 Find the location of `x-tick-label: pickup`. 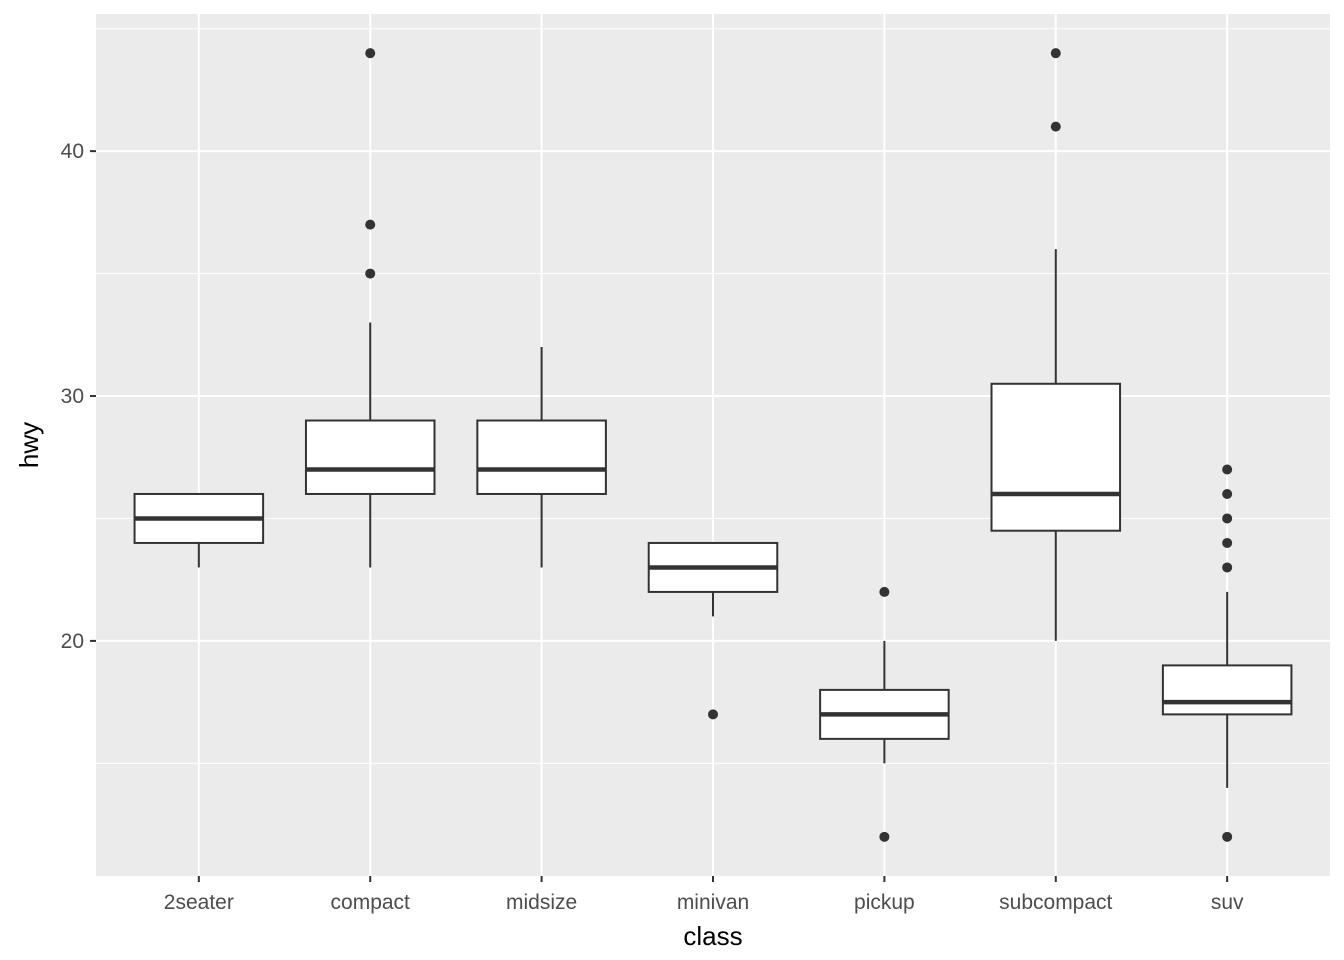

x-tick-label: pickup is located at coordinates (884, 902).